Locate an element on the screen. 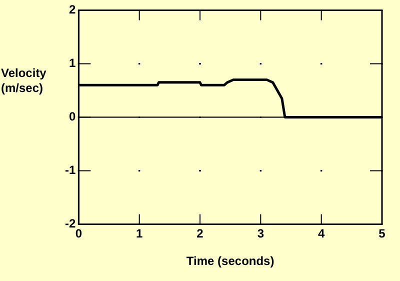  x-axis-title: Time (seconds) is located at coordinates (230, 261).